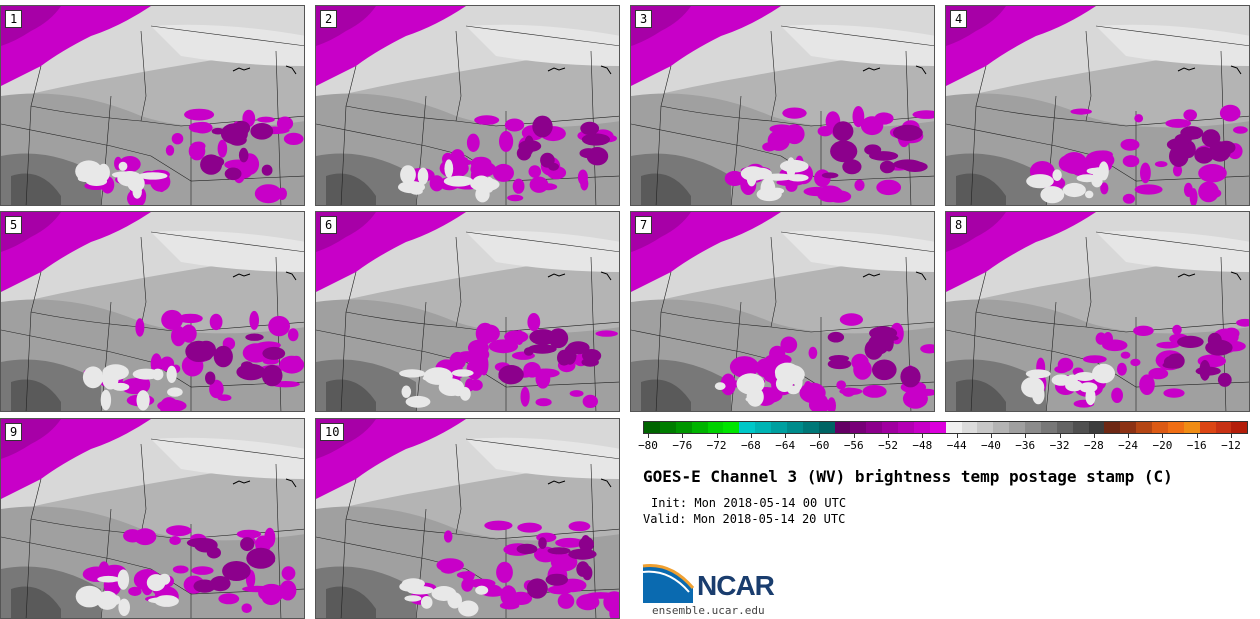 The image size is (1260, 619). Describe the element at coordinates (959, 19) in the screenshot. I see `member-number-label: 4` at that location.